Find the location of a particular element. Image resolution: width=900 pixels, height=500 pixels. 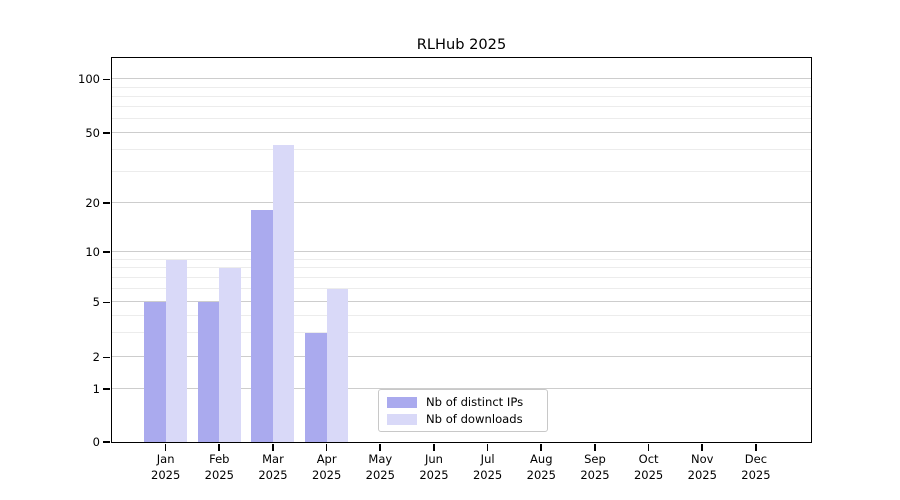

x-tick-label: Jun 2025 is located at coordinates (434, 467).